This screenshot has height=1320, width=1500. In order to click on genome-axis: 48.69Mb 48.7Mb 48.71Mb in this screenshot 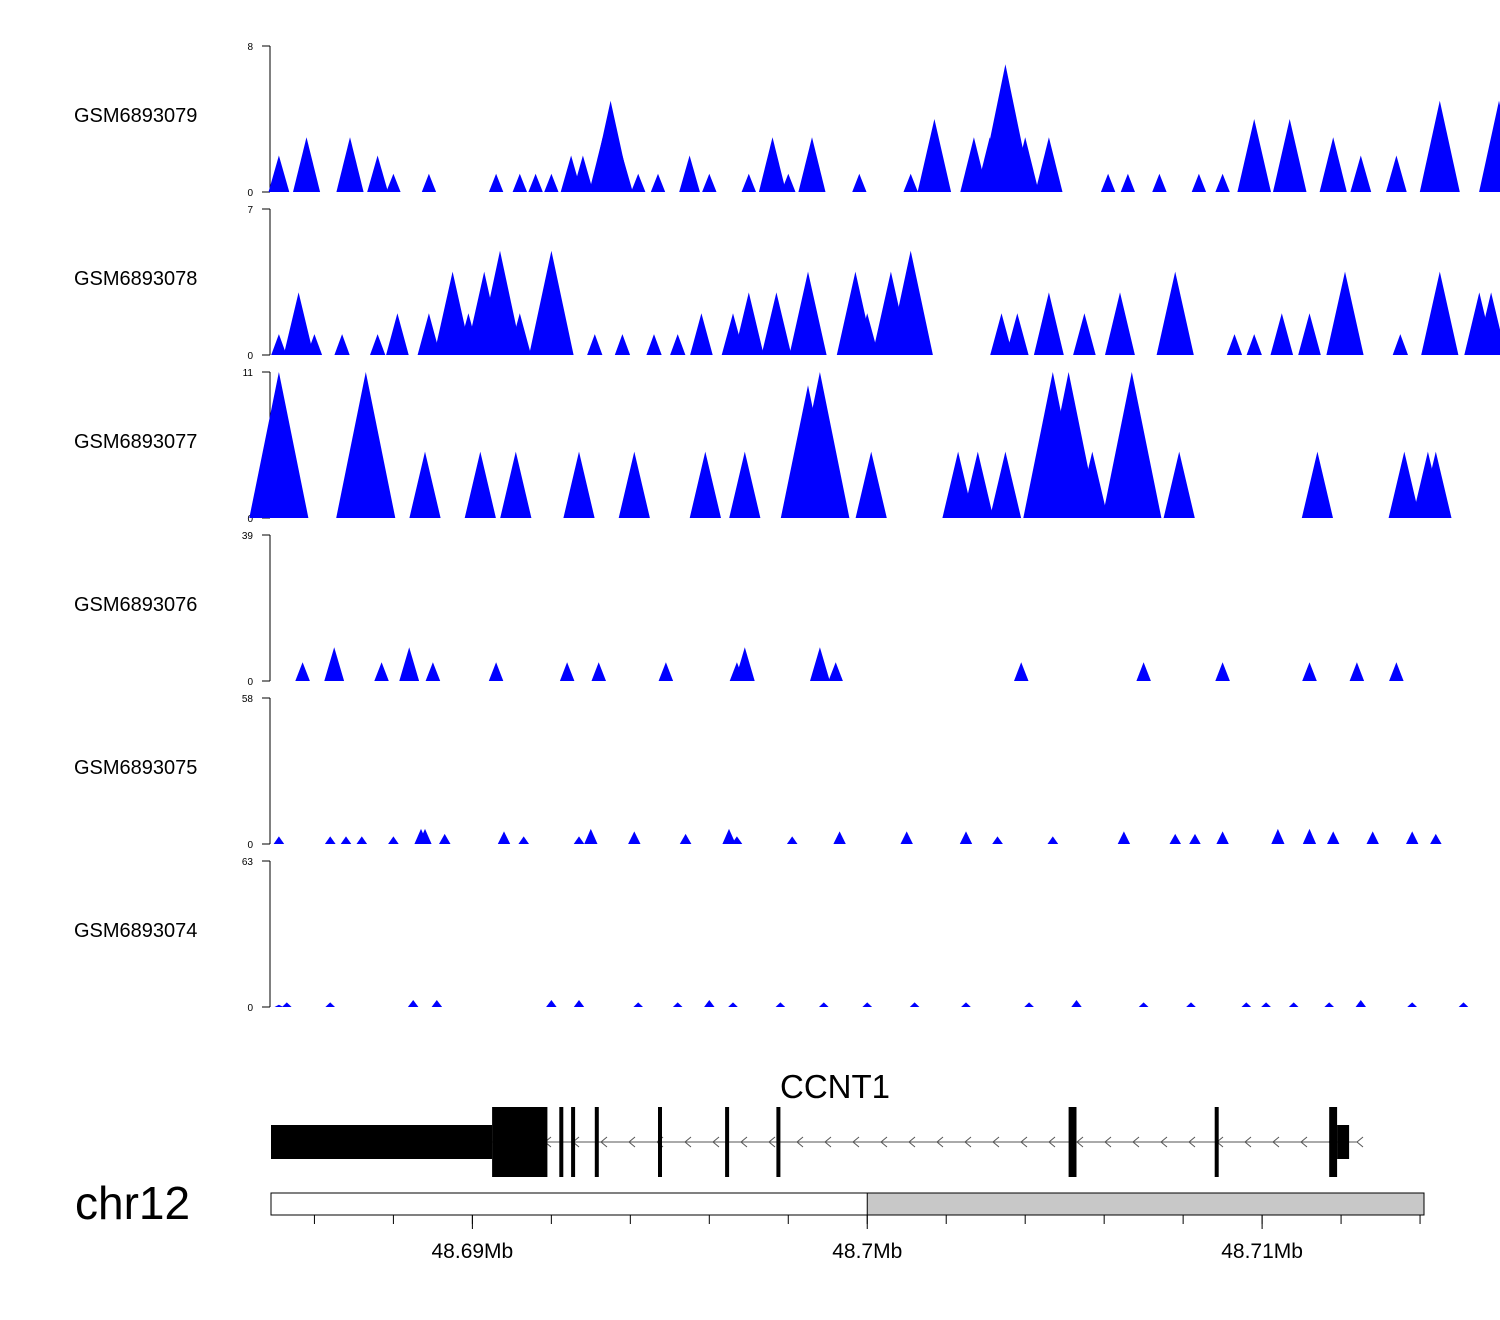, I will do `click(847, 1227)`.